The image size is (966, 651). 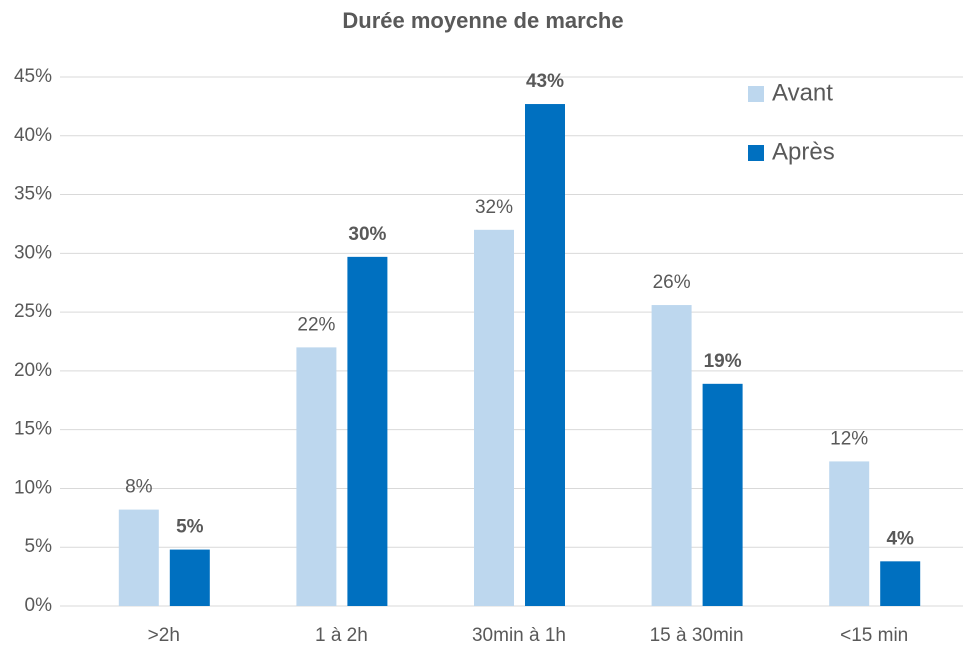 What do you see at coordinates (672, 282) in the screenshot?
I see `value-label: 26%` at bounding box center [672, 282].